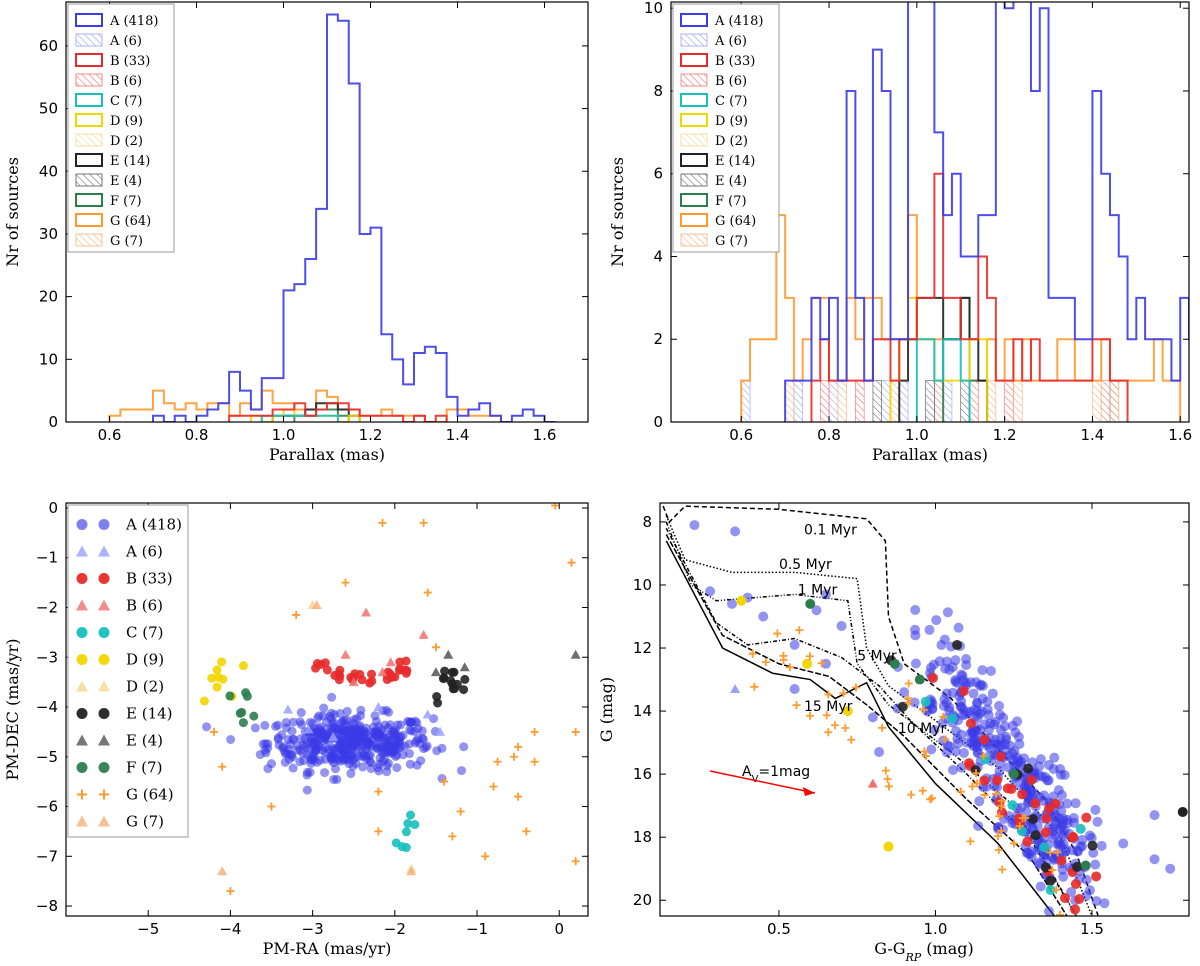 Image resolution: width=1200 pixels, height=966 pixels. What do you see at coordinates (642, 711) in the screenshot?
I see `y-tick-label: 14` at bounding box center [642, 711].